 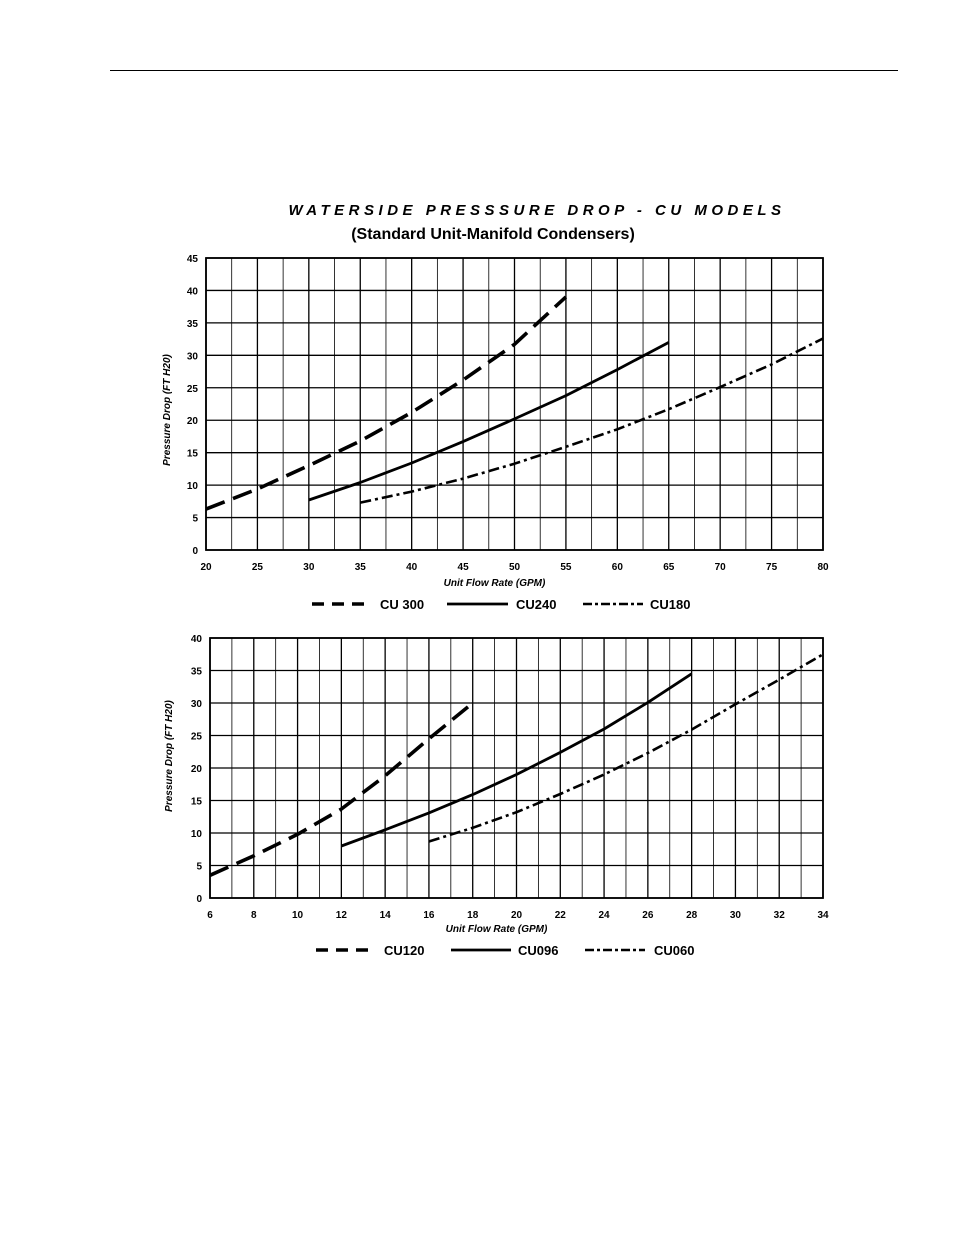 What do you see at coordinates (538, 950) in the screenshot?
I see `legend-label: CU096` at bounding box center [538, 950].